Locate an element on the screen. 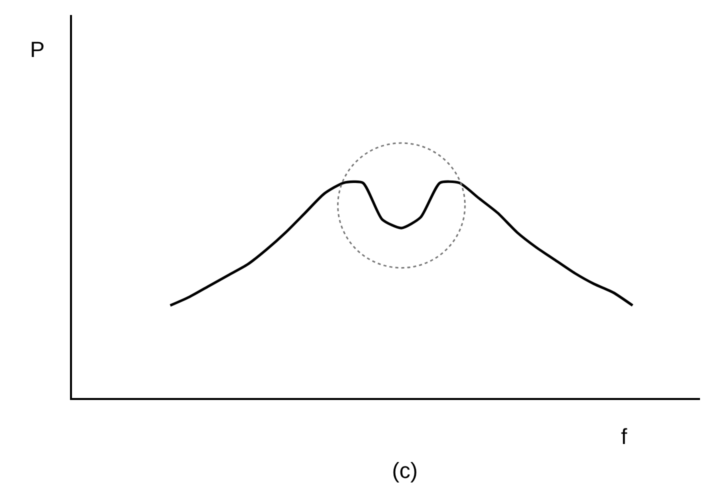 The height and width of the screenshot is (498, 713). text: P is located at coordinates (37, 49).